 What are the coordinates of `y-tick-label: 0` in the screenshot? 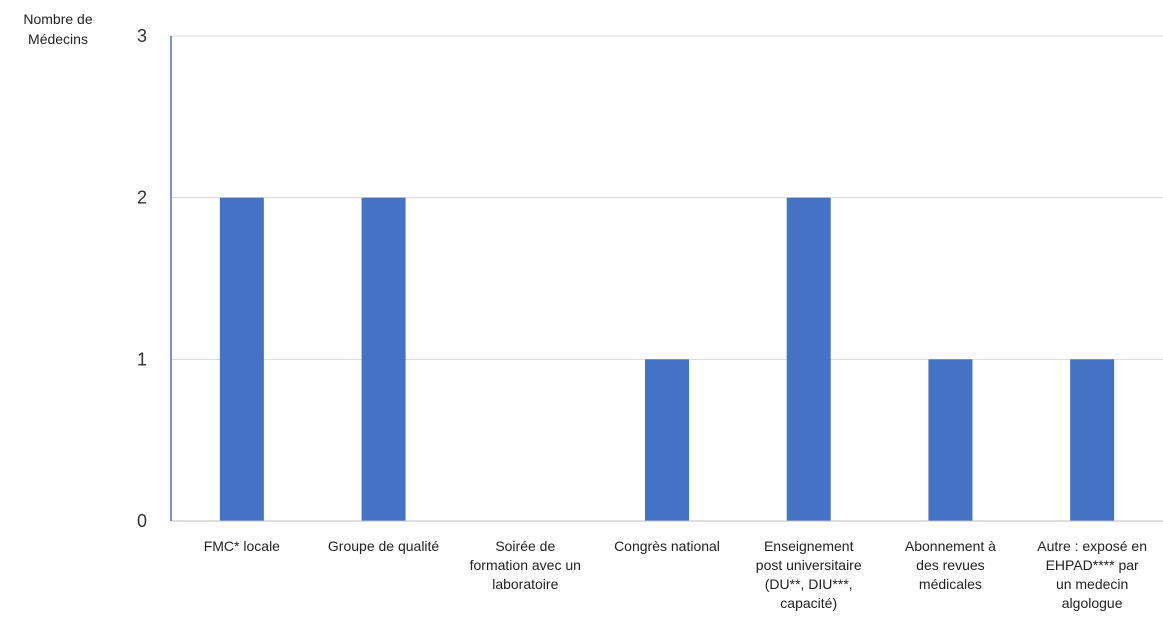 It's located at (142, 521).